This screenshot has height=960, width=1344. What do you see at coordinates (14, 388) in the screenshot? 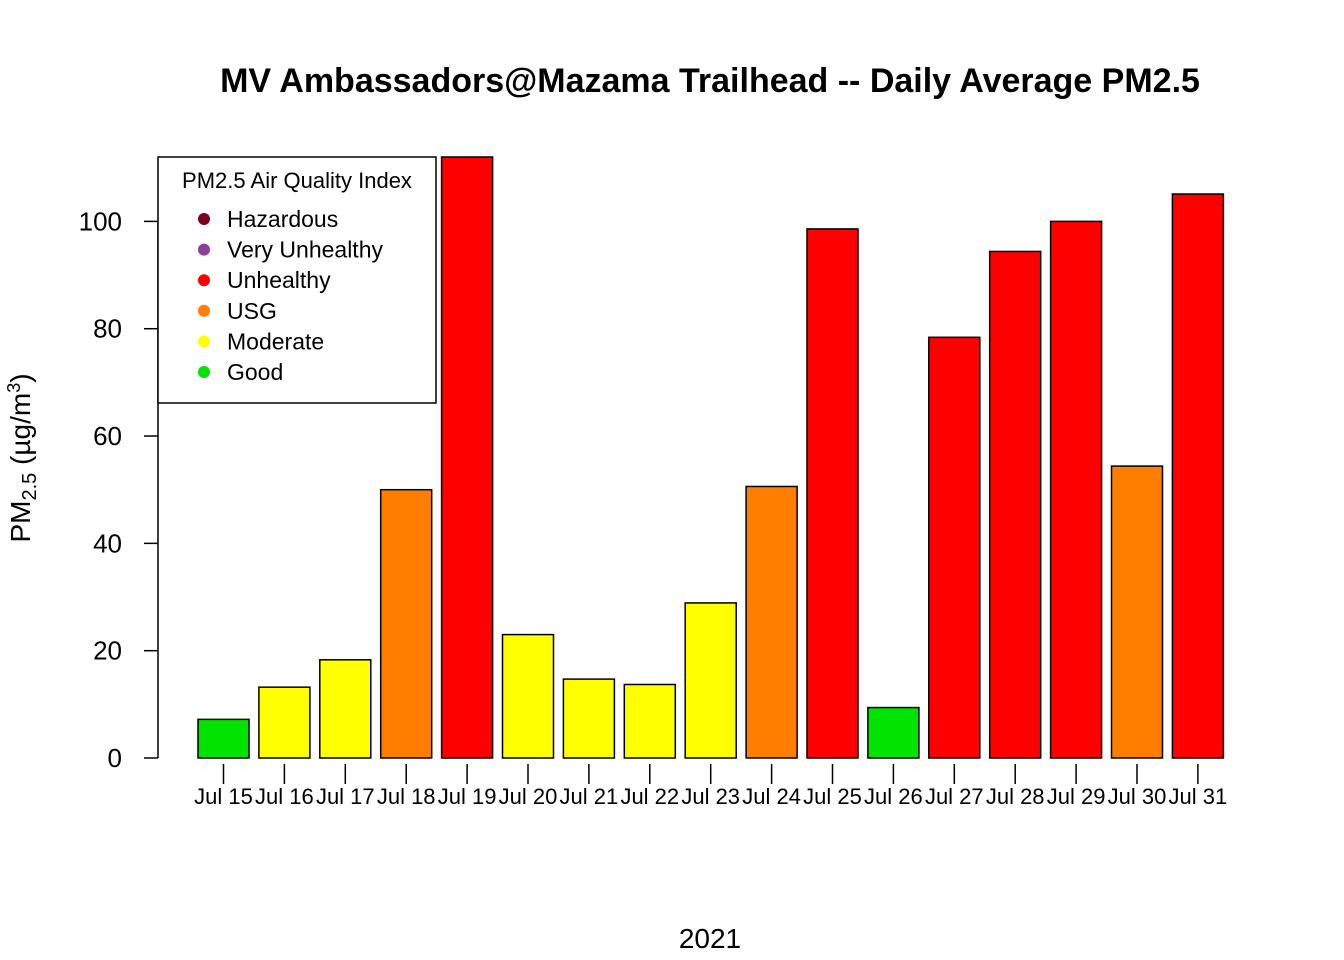
I see `y-axis-label-unit-sup: 3` at bounding box center [14, 388].